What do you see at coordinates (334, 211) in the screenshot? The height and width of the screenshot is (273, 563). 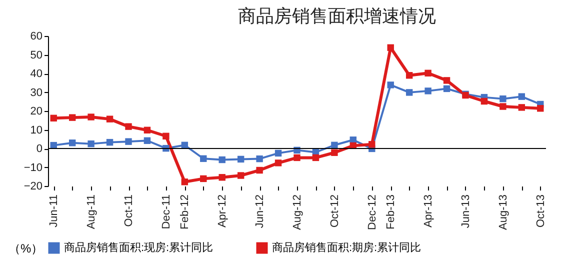 I see `x-tick-label: Oct-12` at bounding box center [334, 211].